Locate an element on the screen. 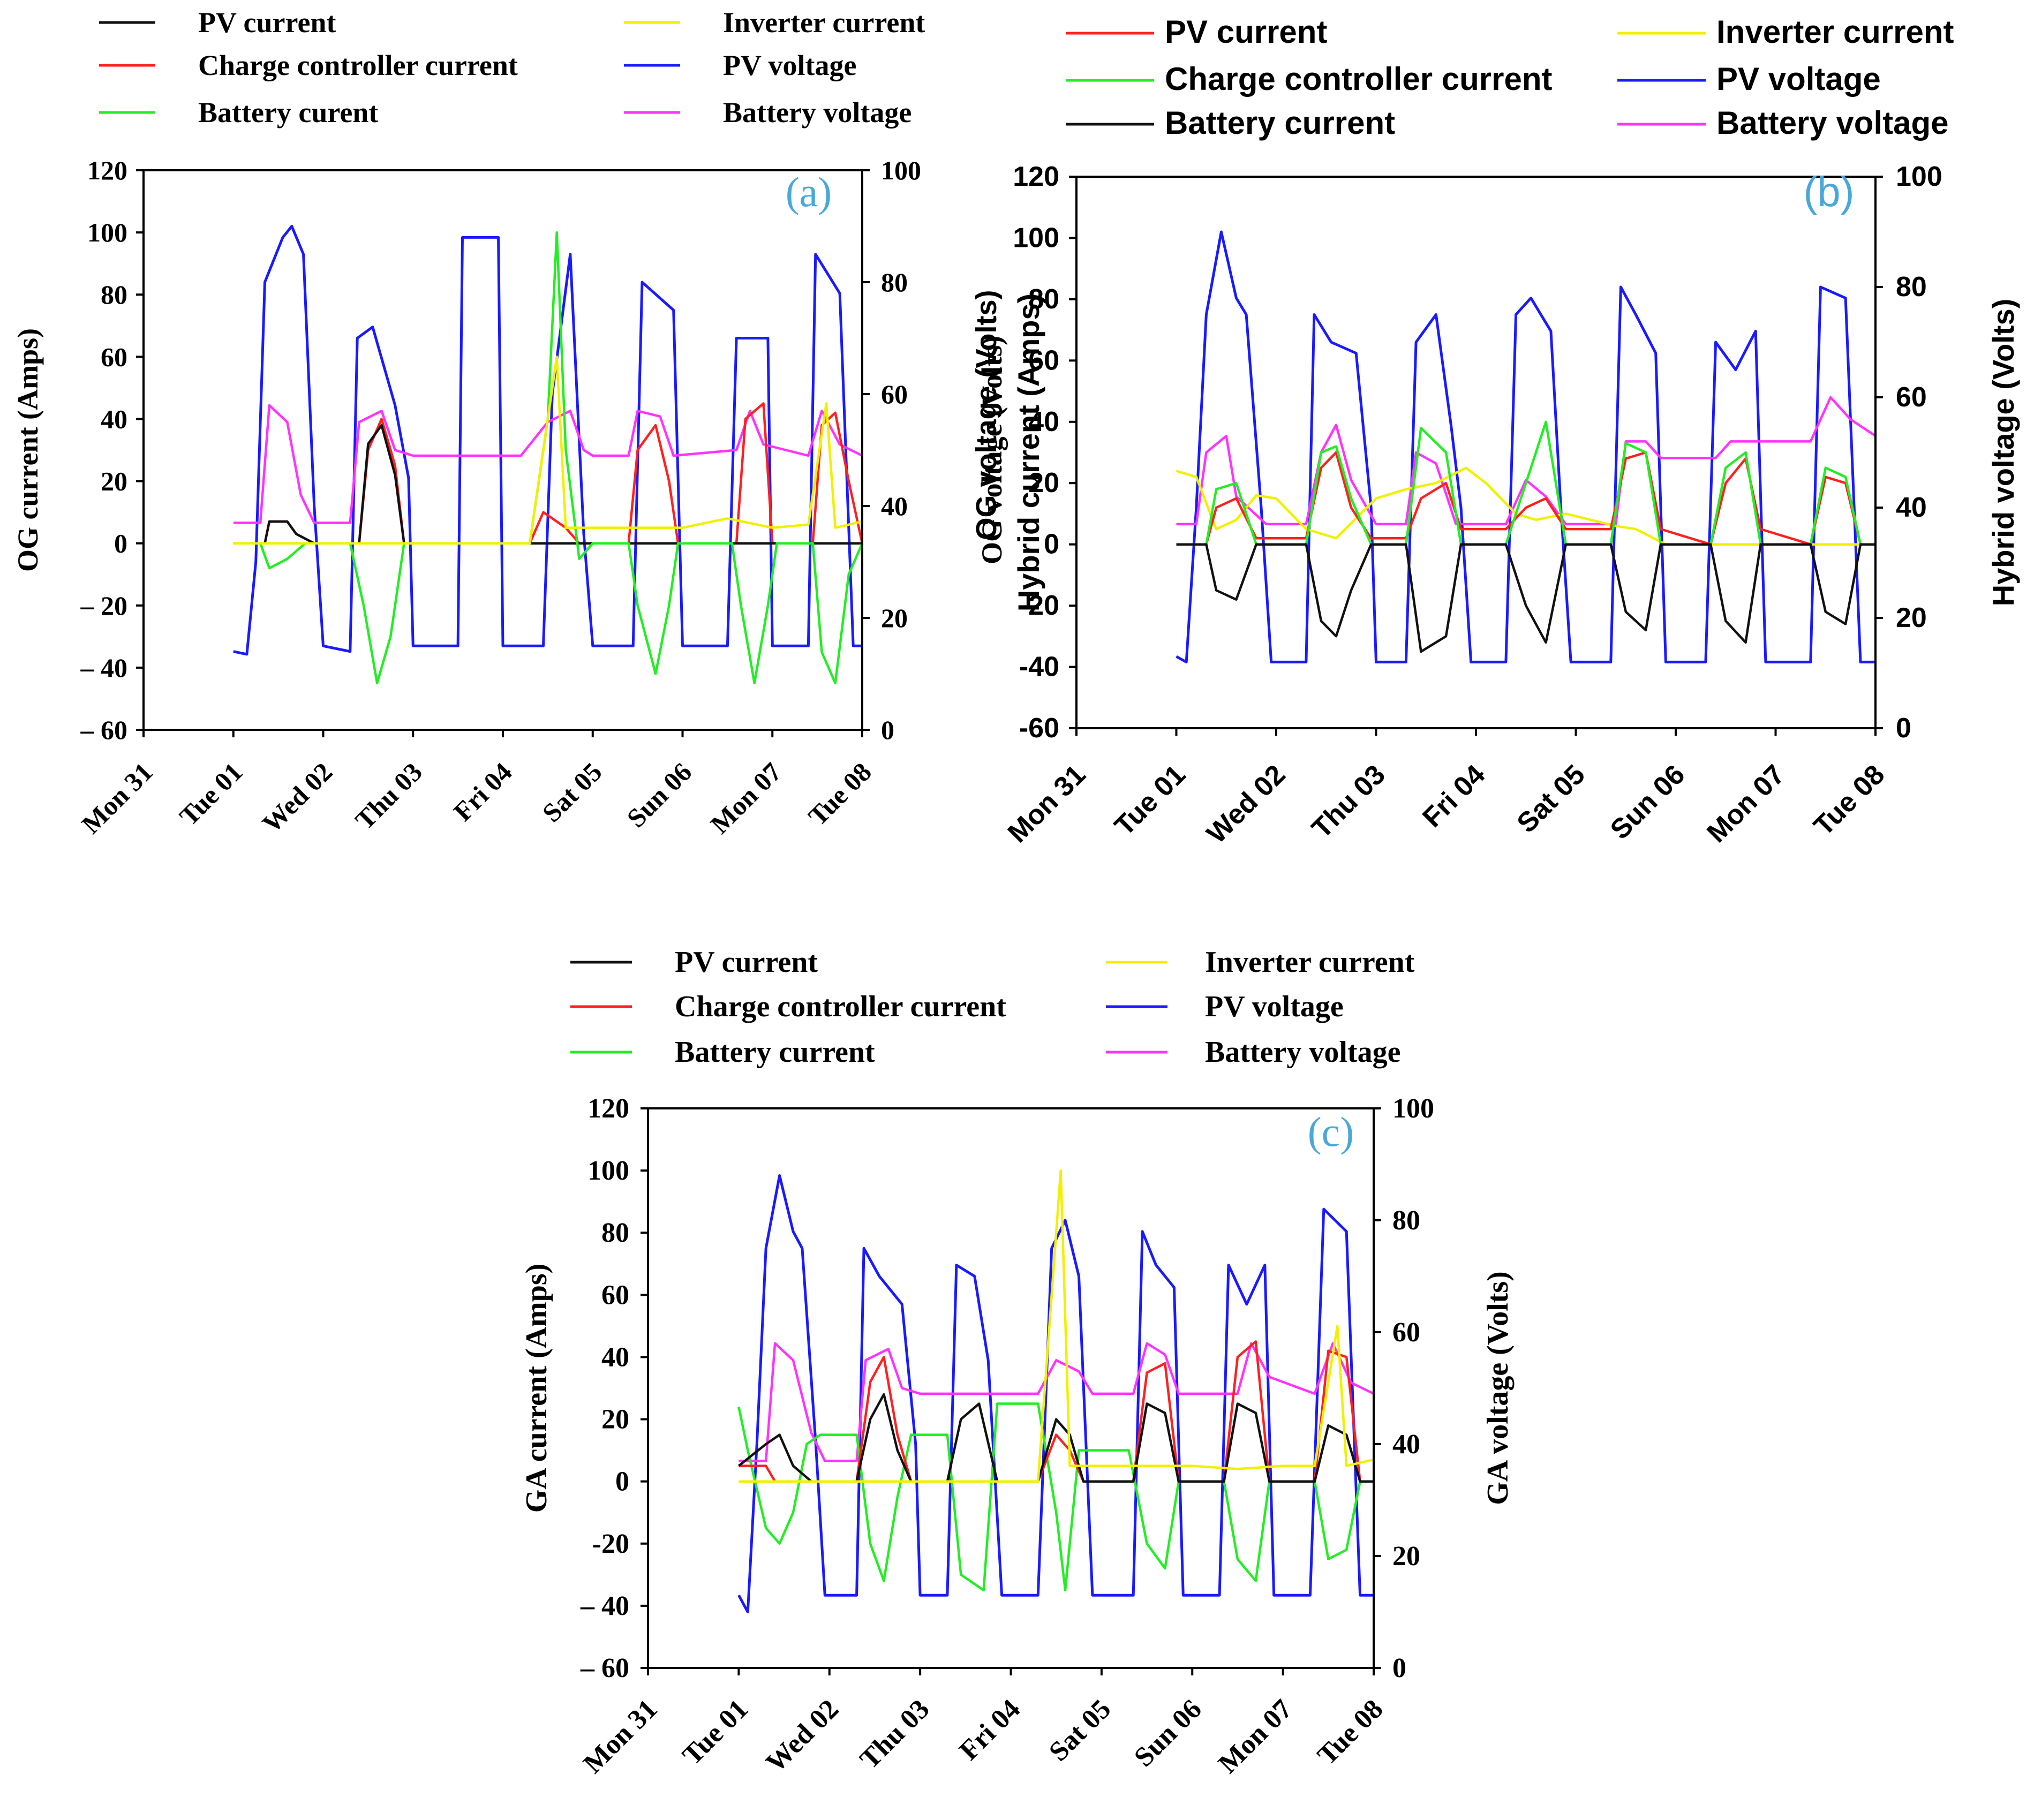  series-line-battery-voltage is located at coordinates (1525, 461).